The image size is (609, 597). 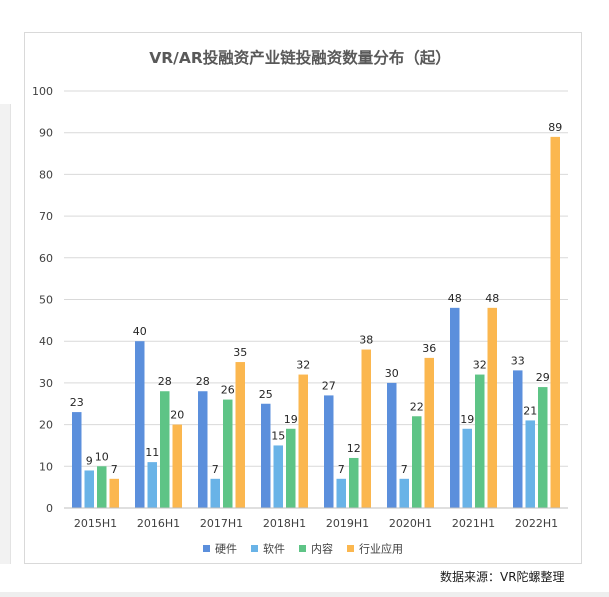 I want to click on y-tick-label: 60, so click(x=46, y=258).